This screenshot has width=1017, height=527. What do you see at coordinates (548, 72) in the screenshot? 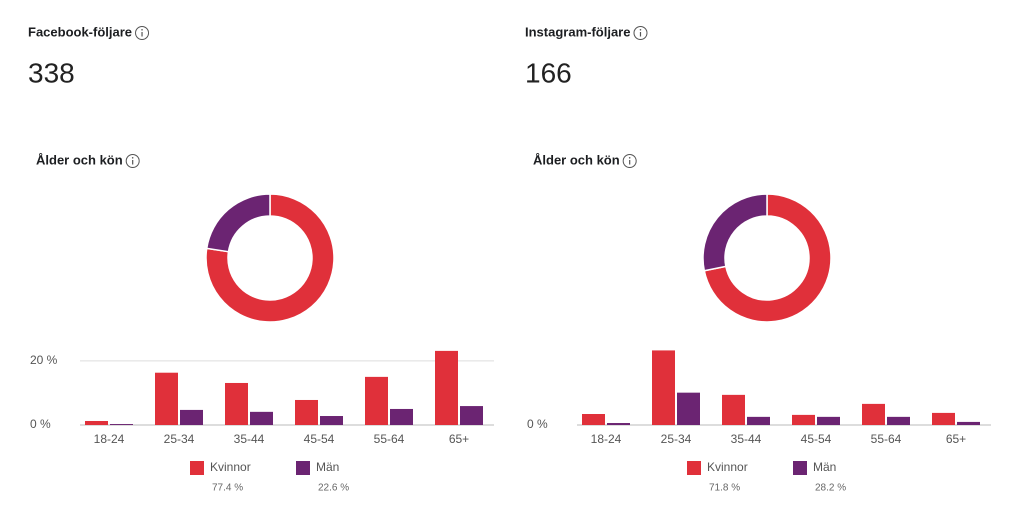
I see `follower-count: 166` at bounding box center [548, 72].